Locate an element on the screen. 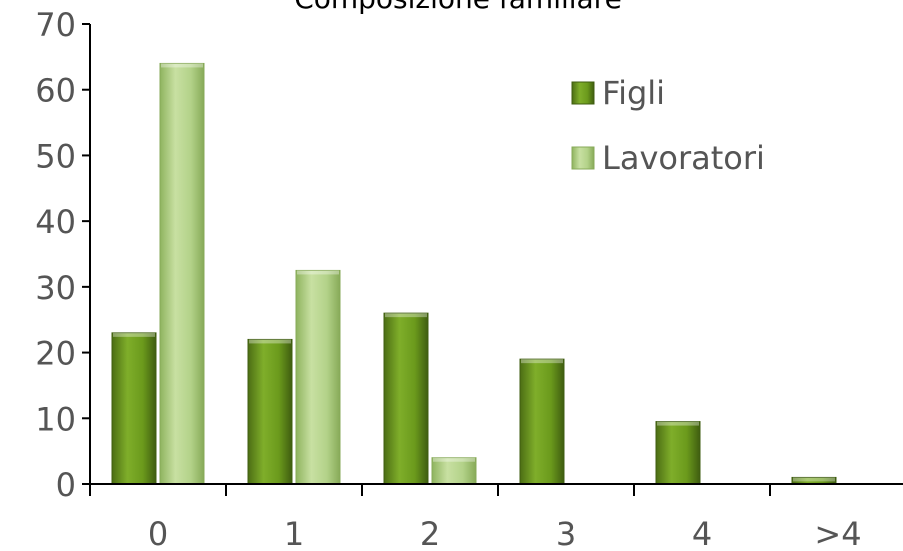  legend-swatch-figli is located at coordinates (583, 93).